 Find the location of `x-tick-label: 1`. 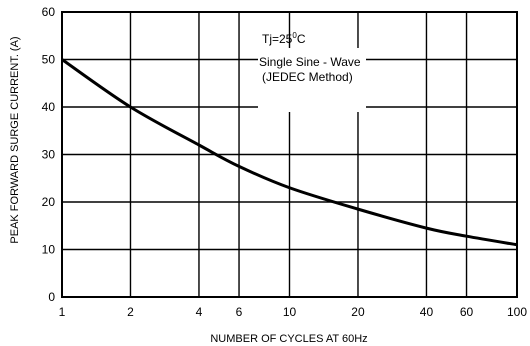

x-tick-label: 1 is located at coordinates (62, 312).